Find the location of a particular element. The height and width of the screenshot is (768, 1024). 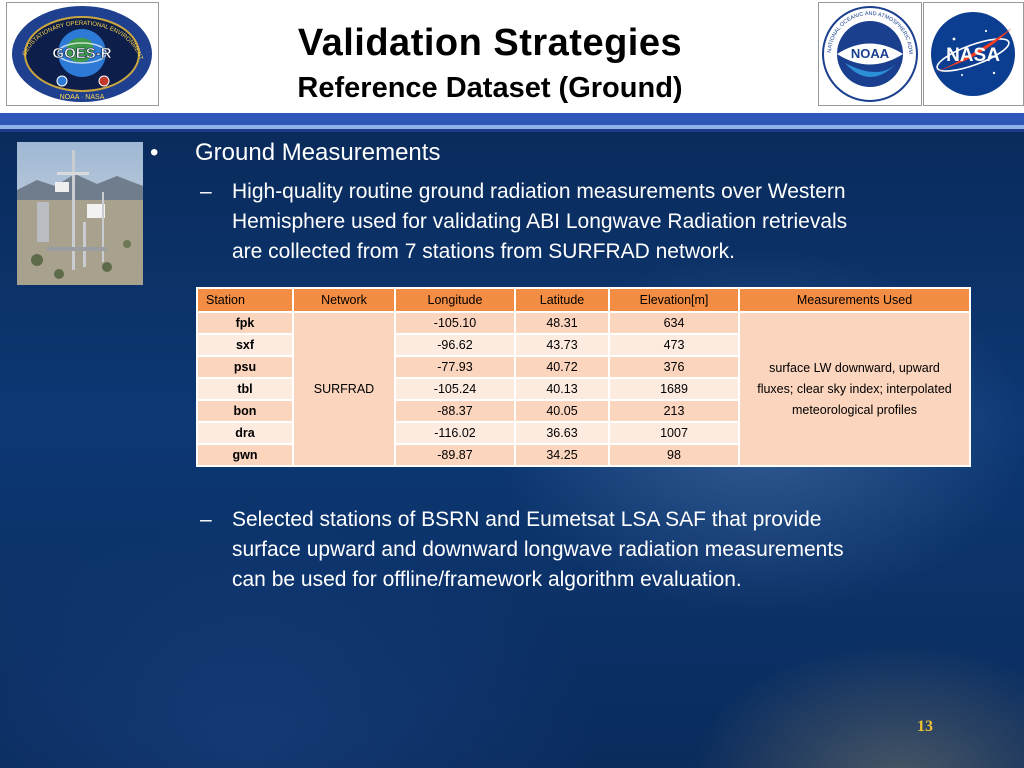

longitude-cell: -77.93 is located at coordinates (455, 367).